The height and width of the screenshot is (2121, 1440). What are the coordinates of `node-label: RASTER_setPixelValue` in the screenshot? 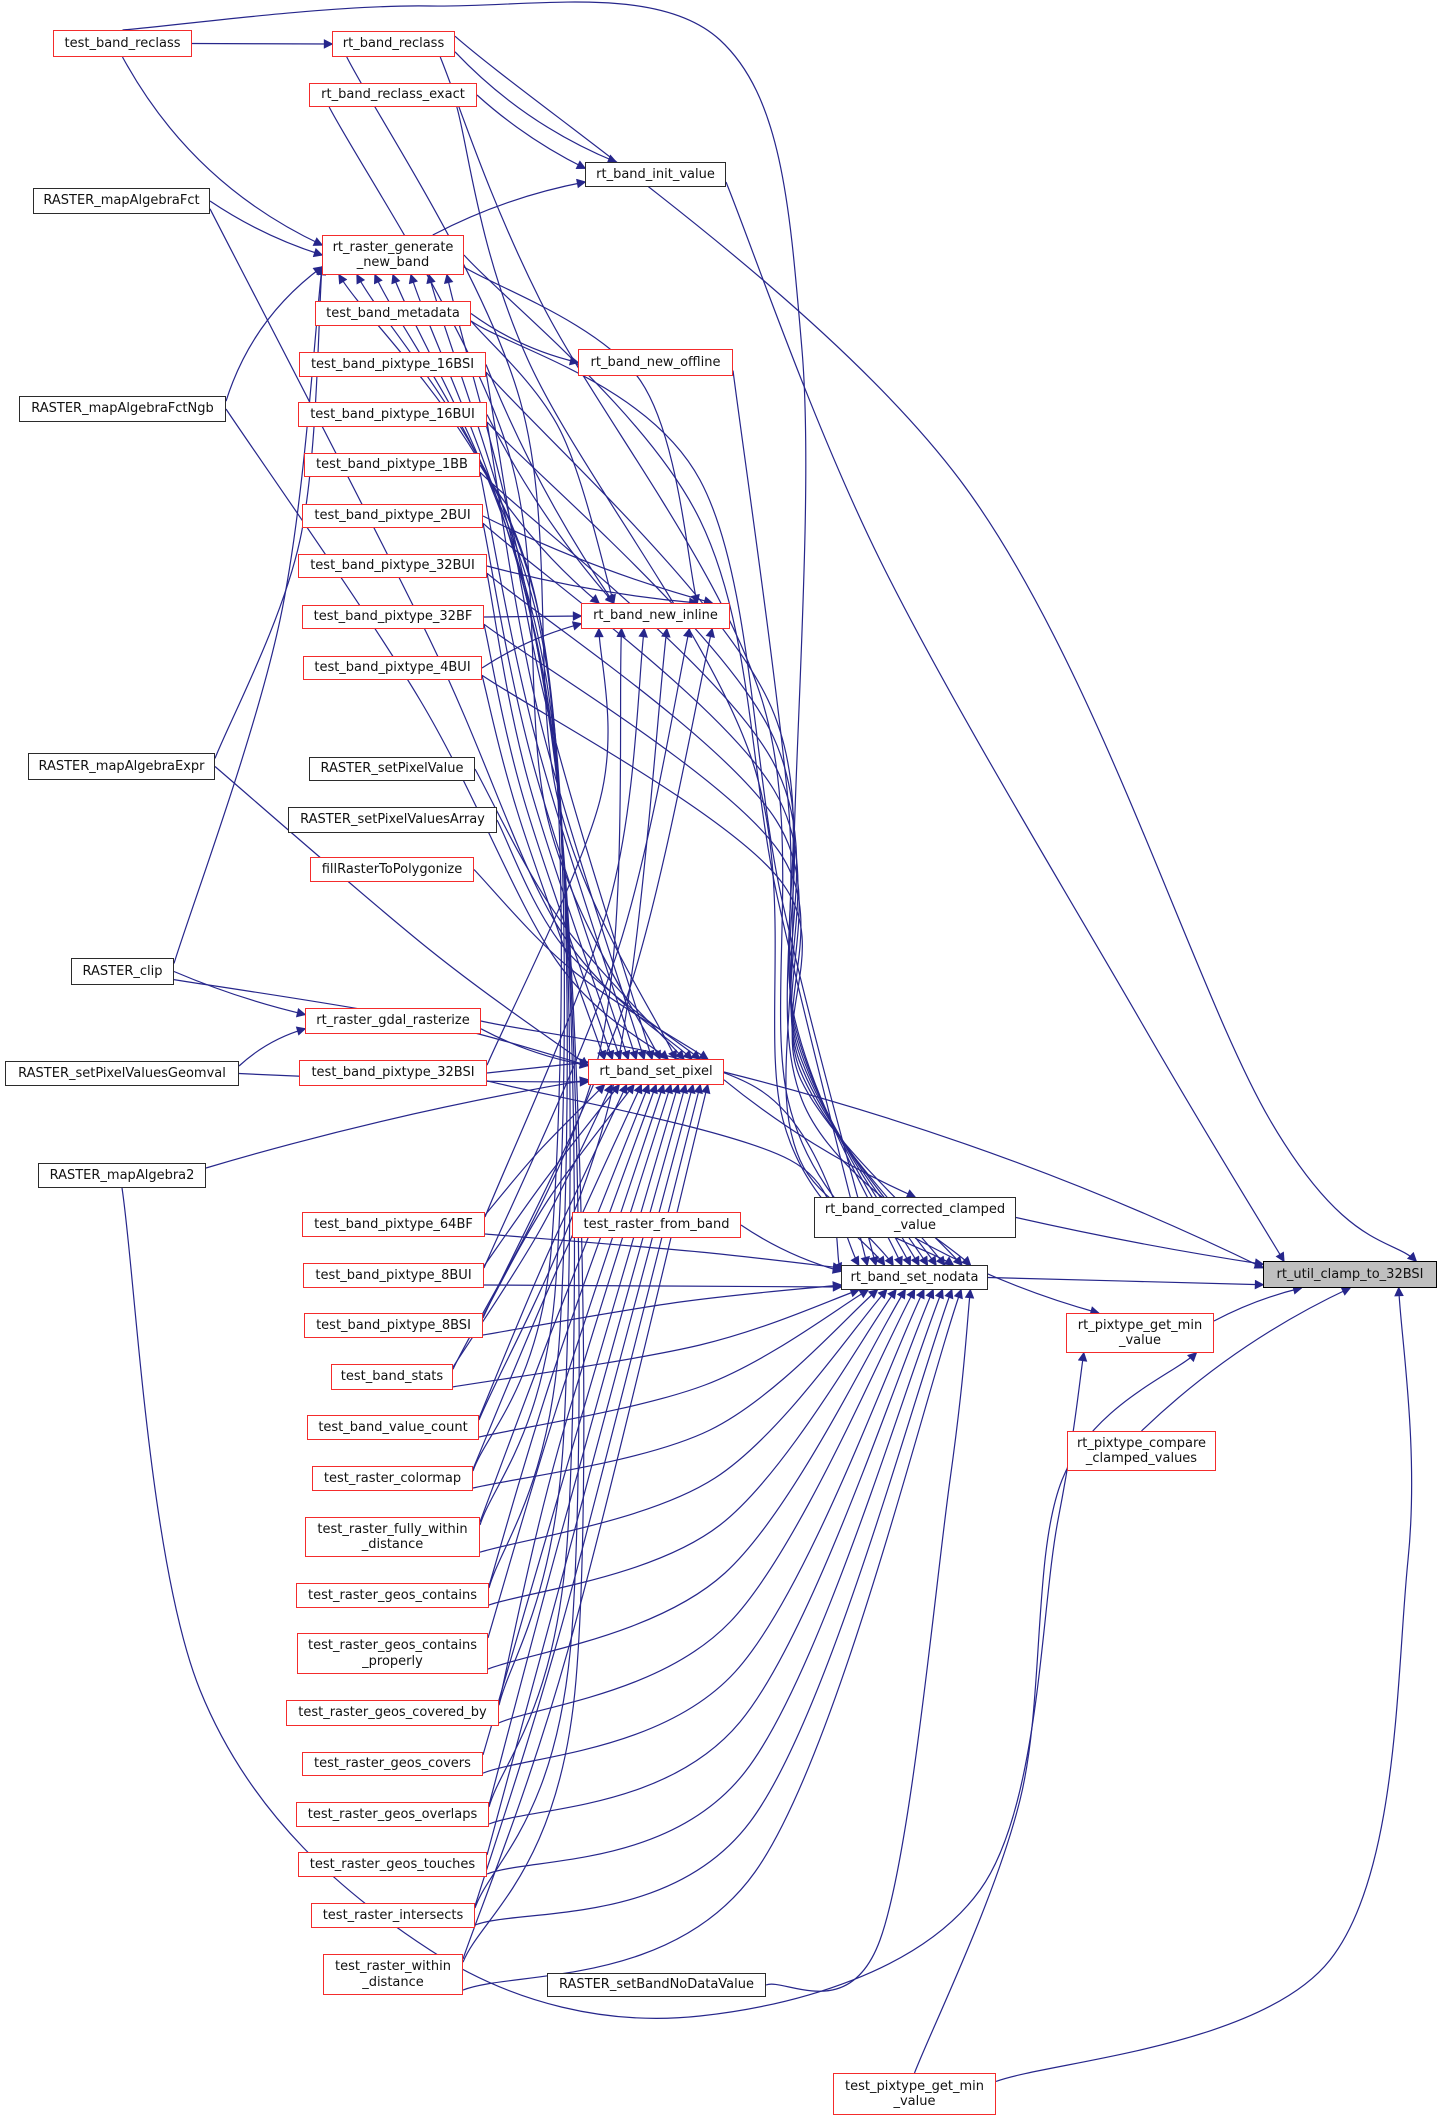 It's located at (392, 769).